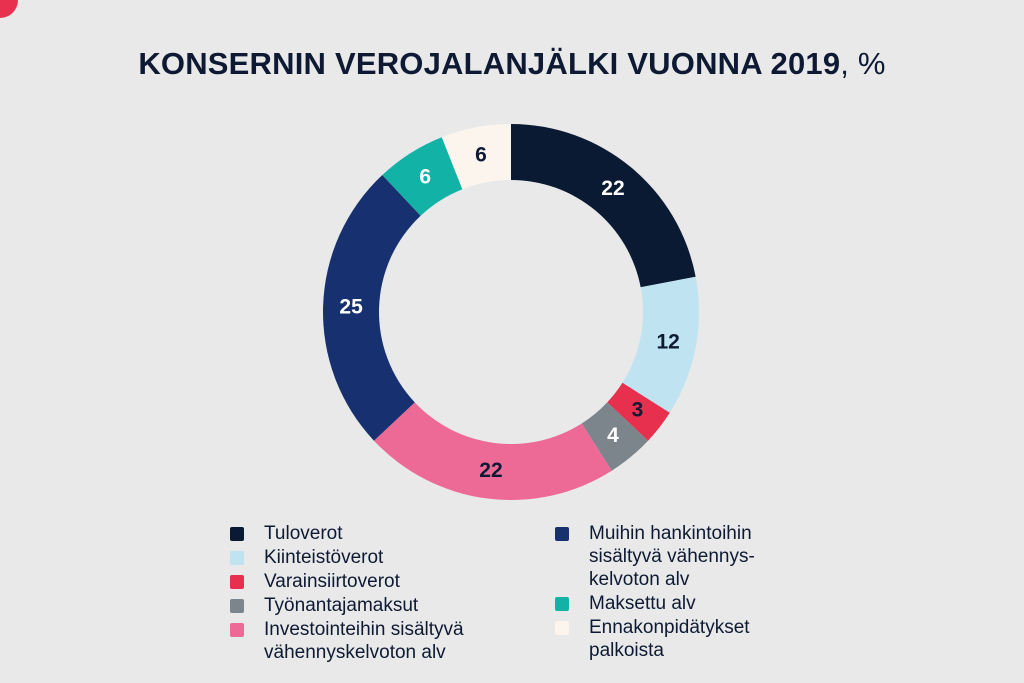 The image size is (1024, 683). What do you see at coordinates (642, 603) in the screenshot?
I see `legend-label: Maksettu alv` at bounding box center [642, 603].